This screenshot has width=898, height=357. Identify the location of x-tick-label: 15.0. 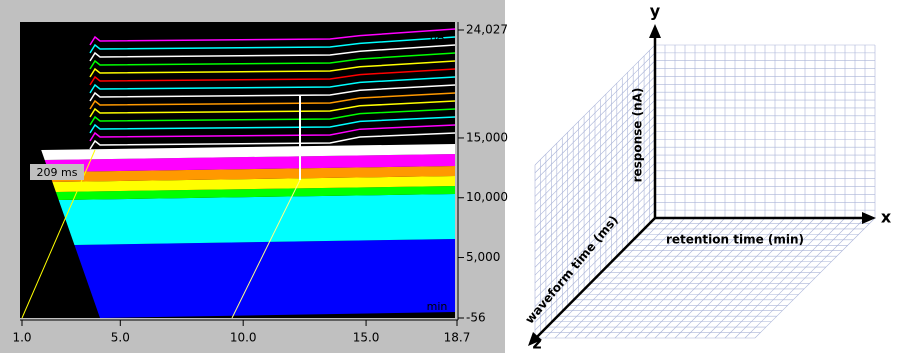
(366, 338).